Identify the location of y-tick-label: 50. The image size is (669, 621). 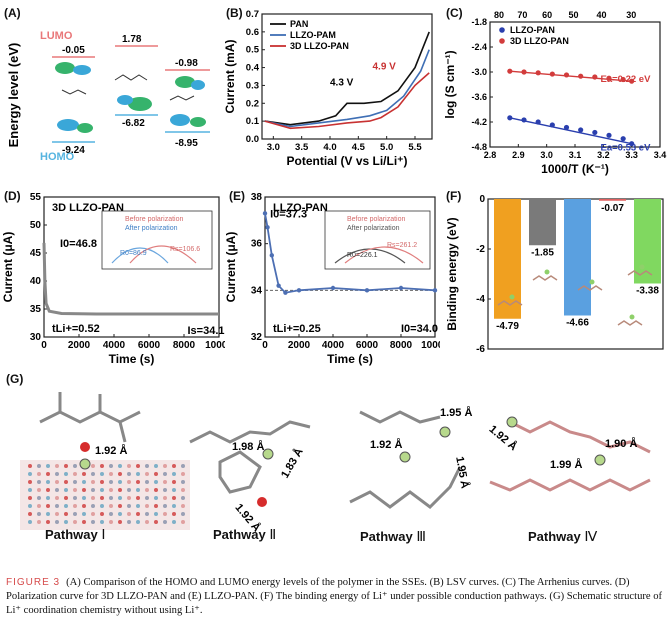
(36, 225).